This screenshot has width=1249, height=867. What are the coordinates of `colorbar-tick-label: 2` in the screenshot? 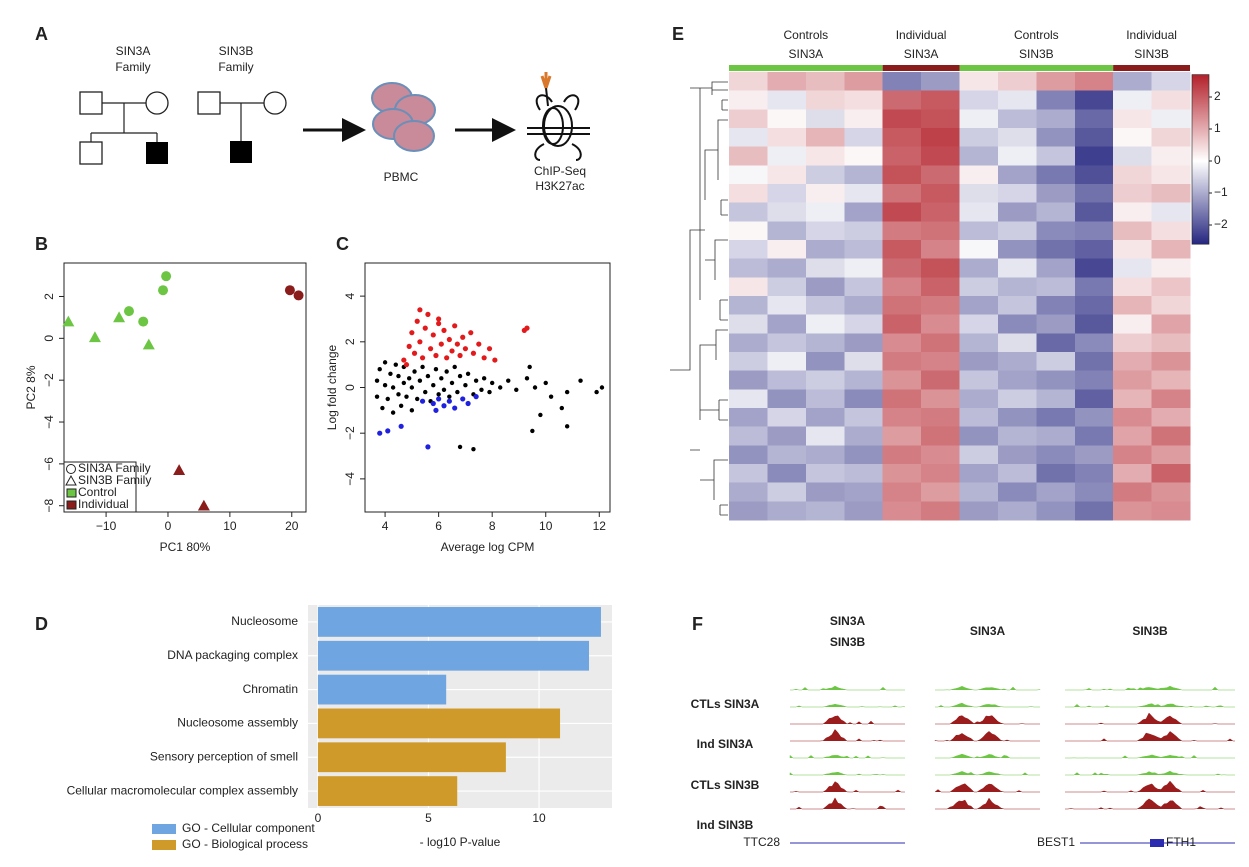 It's located at (1217, 96).